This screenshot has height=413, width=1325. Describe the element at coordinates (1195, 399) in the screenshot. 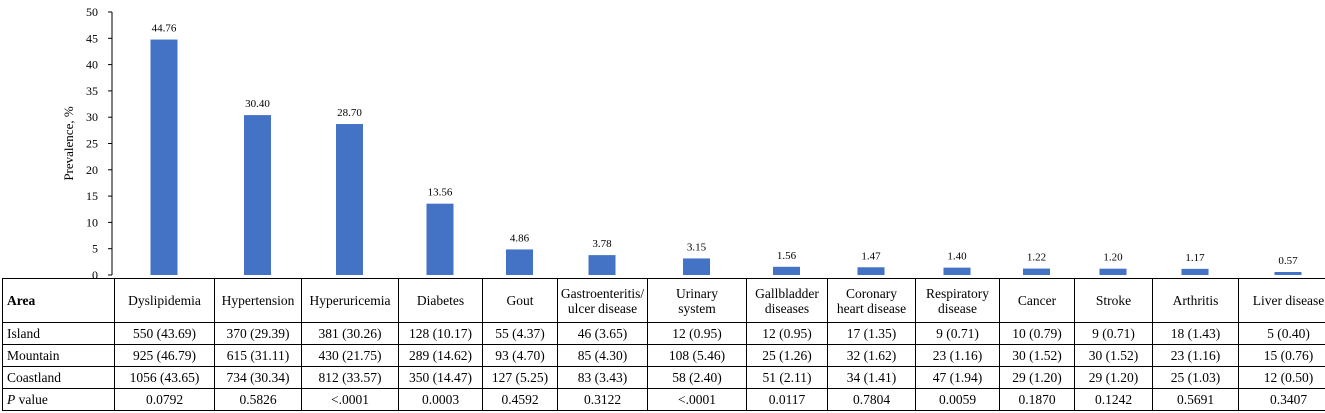

I see `p-value-cell: 0.5691` at that location.